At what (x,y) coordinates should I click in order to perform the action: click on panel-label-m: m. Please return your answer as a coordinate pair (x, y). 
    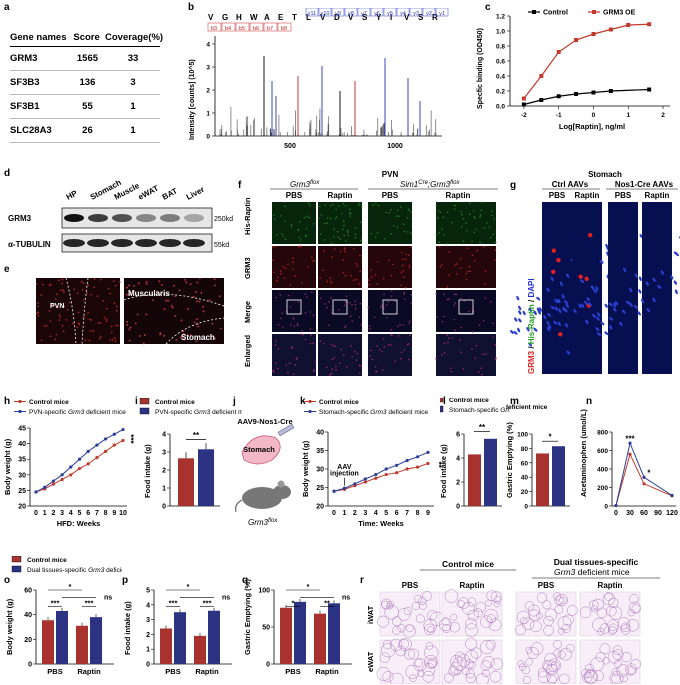
    Looking at the image, I should click on (514, 401).